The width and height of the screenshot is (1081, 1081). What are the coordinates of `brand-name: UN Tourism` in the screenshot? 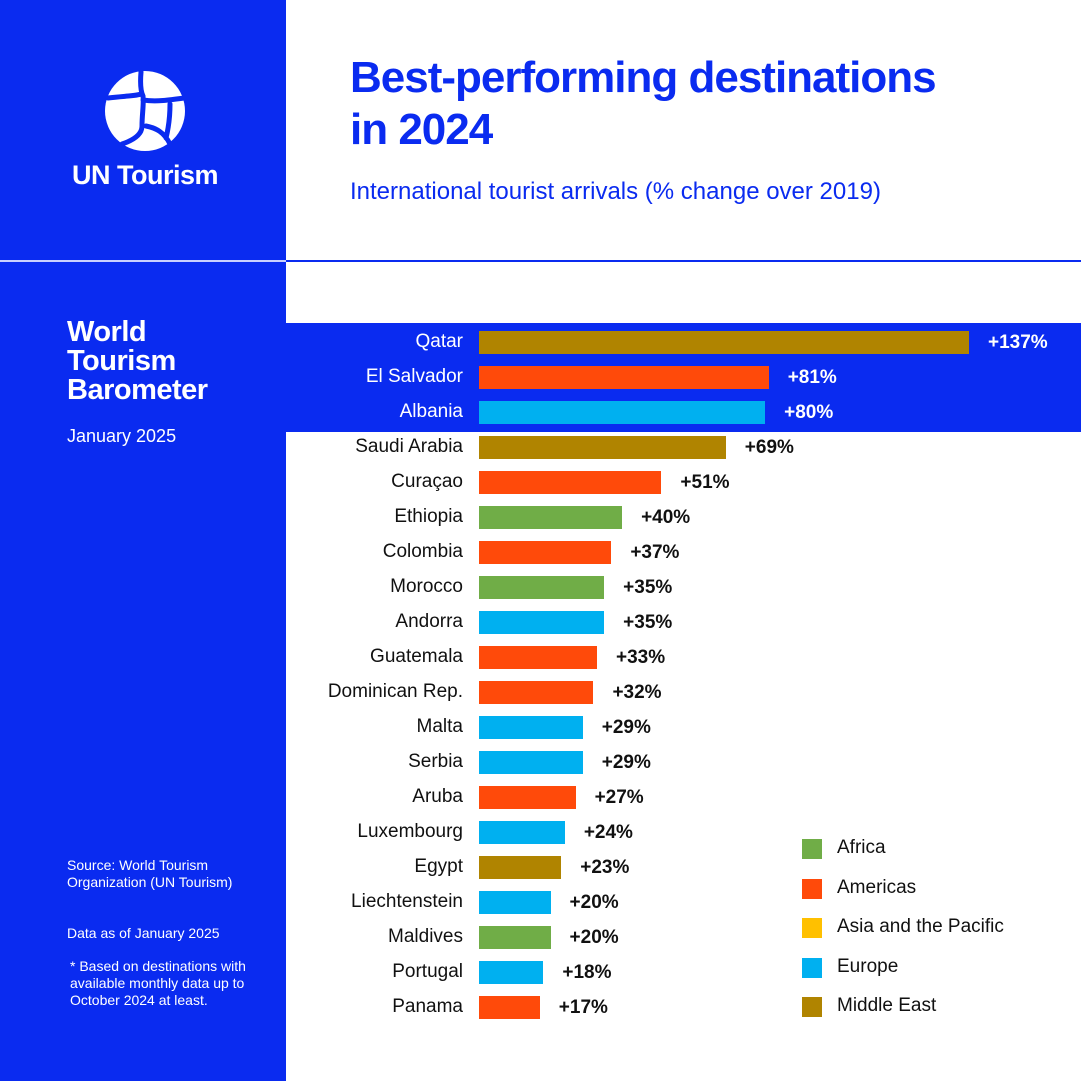 It's located at (145, 175).